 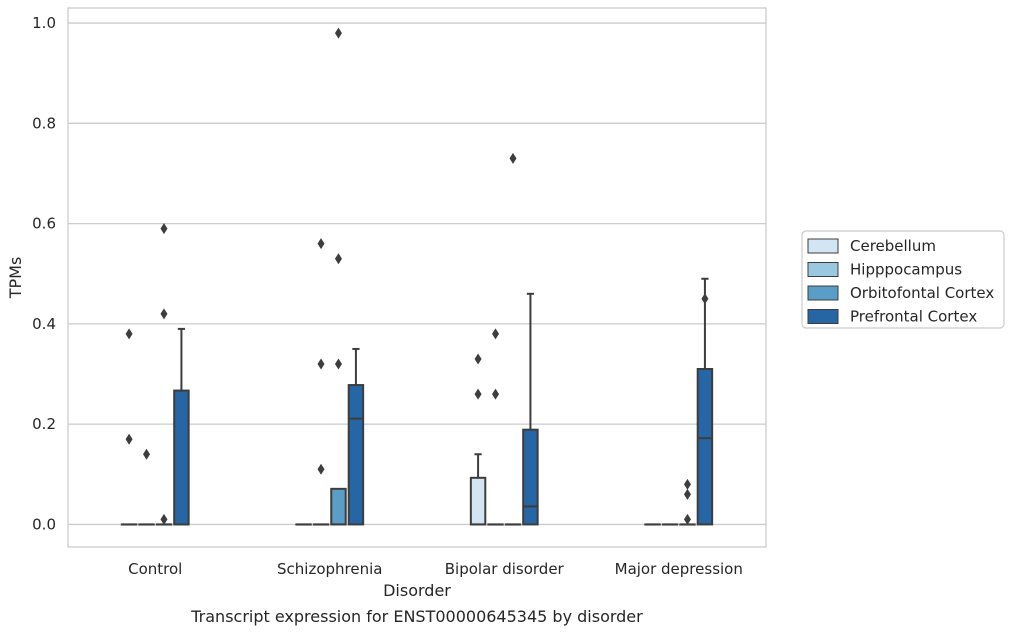 What do you see at coordinates (44, 123) in the screenshot?
I see `y-tick-label: 0.8` at bounding box center [44, 123].